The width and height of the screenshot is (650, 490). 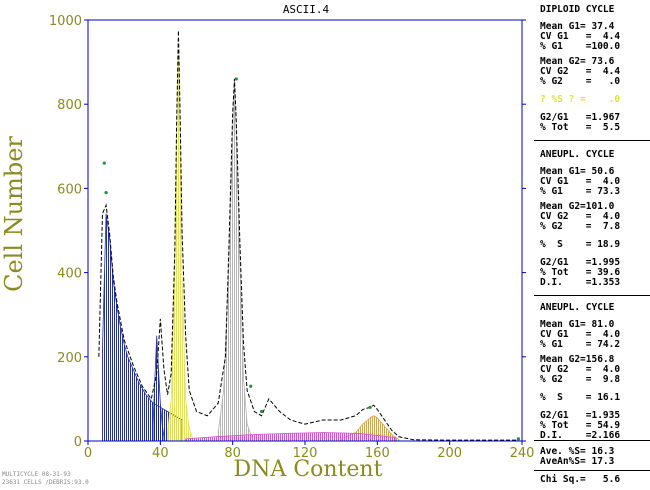 What do you see at coordinates (160, 453) in the screenshot?
I see `x-tick-label: 40` at bounding box center [160, 453].